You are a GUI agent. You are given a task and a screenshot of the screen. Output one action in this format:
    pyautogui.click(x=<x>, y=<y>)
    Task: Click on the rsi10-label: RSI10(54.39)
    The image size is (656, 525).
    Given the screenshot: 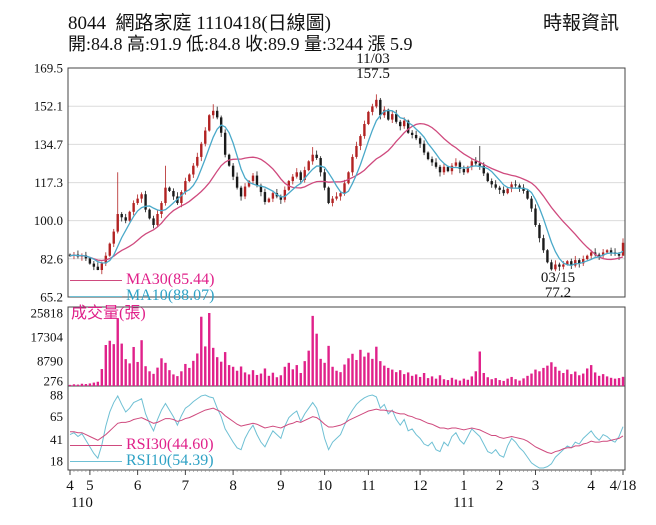 What is the action you would take?
    pyautogui.click(x=170, y=460)
    